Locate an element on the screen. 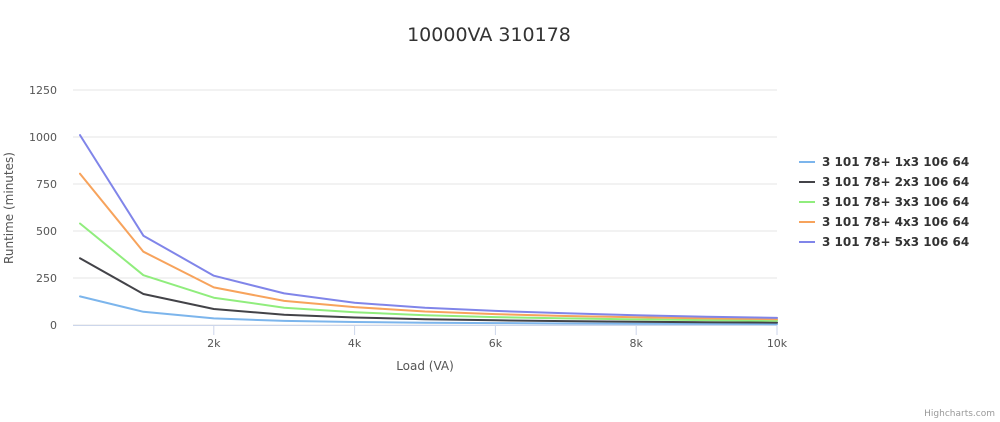 The height and width of the screenshot is (422, 1000). y-tick-label: 250 is located at coordinates (46, 278).